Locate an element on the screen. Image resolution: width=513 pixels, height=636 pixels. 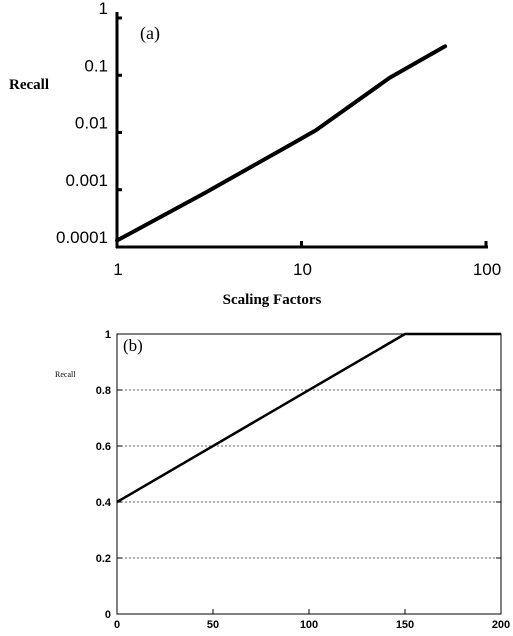
panel-a-y-tick-label: 0.1 is located at coordinates (96, 65).